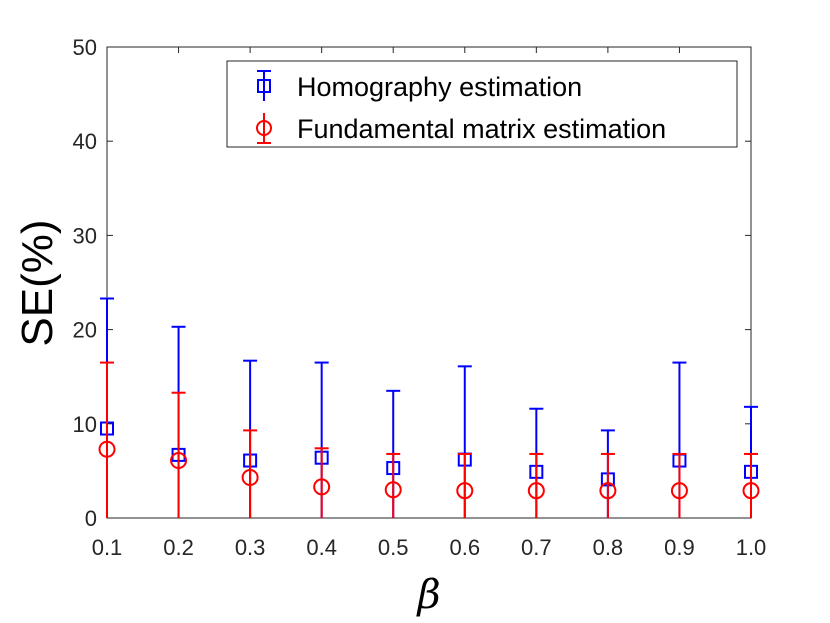  Describe the element at coordinates (439, 87) in the screenshot. I see `legend-label-homography: Homography estimation` at that location.